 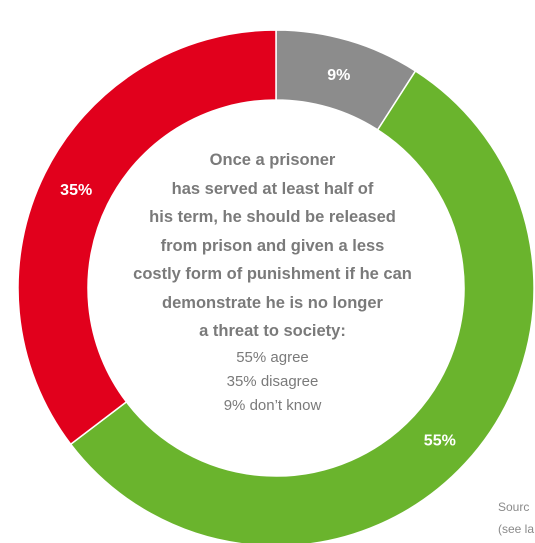 I want to click on slice-label-agree: 55%, so click(x=440, y=440).